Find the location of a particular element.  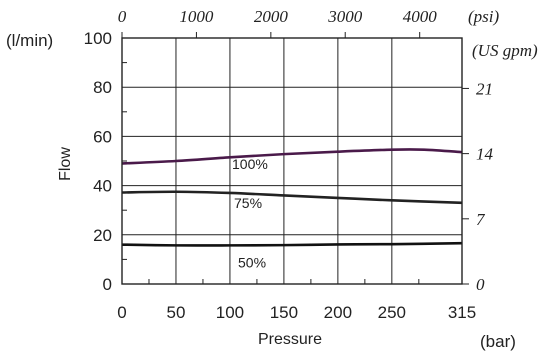

gpm-tick-label: 0 is located at coordinates (480, 284).